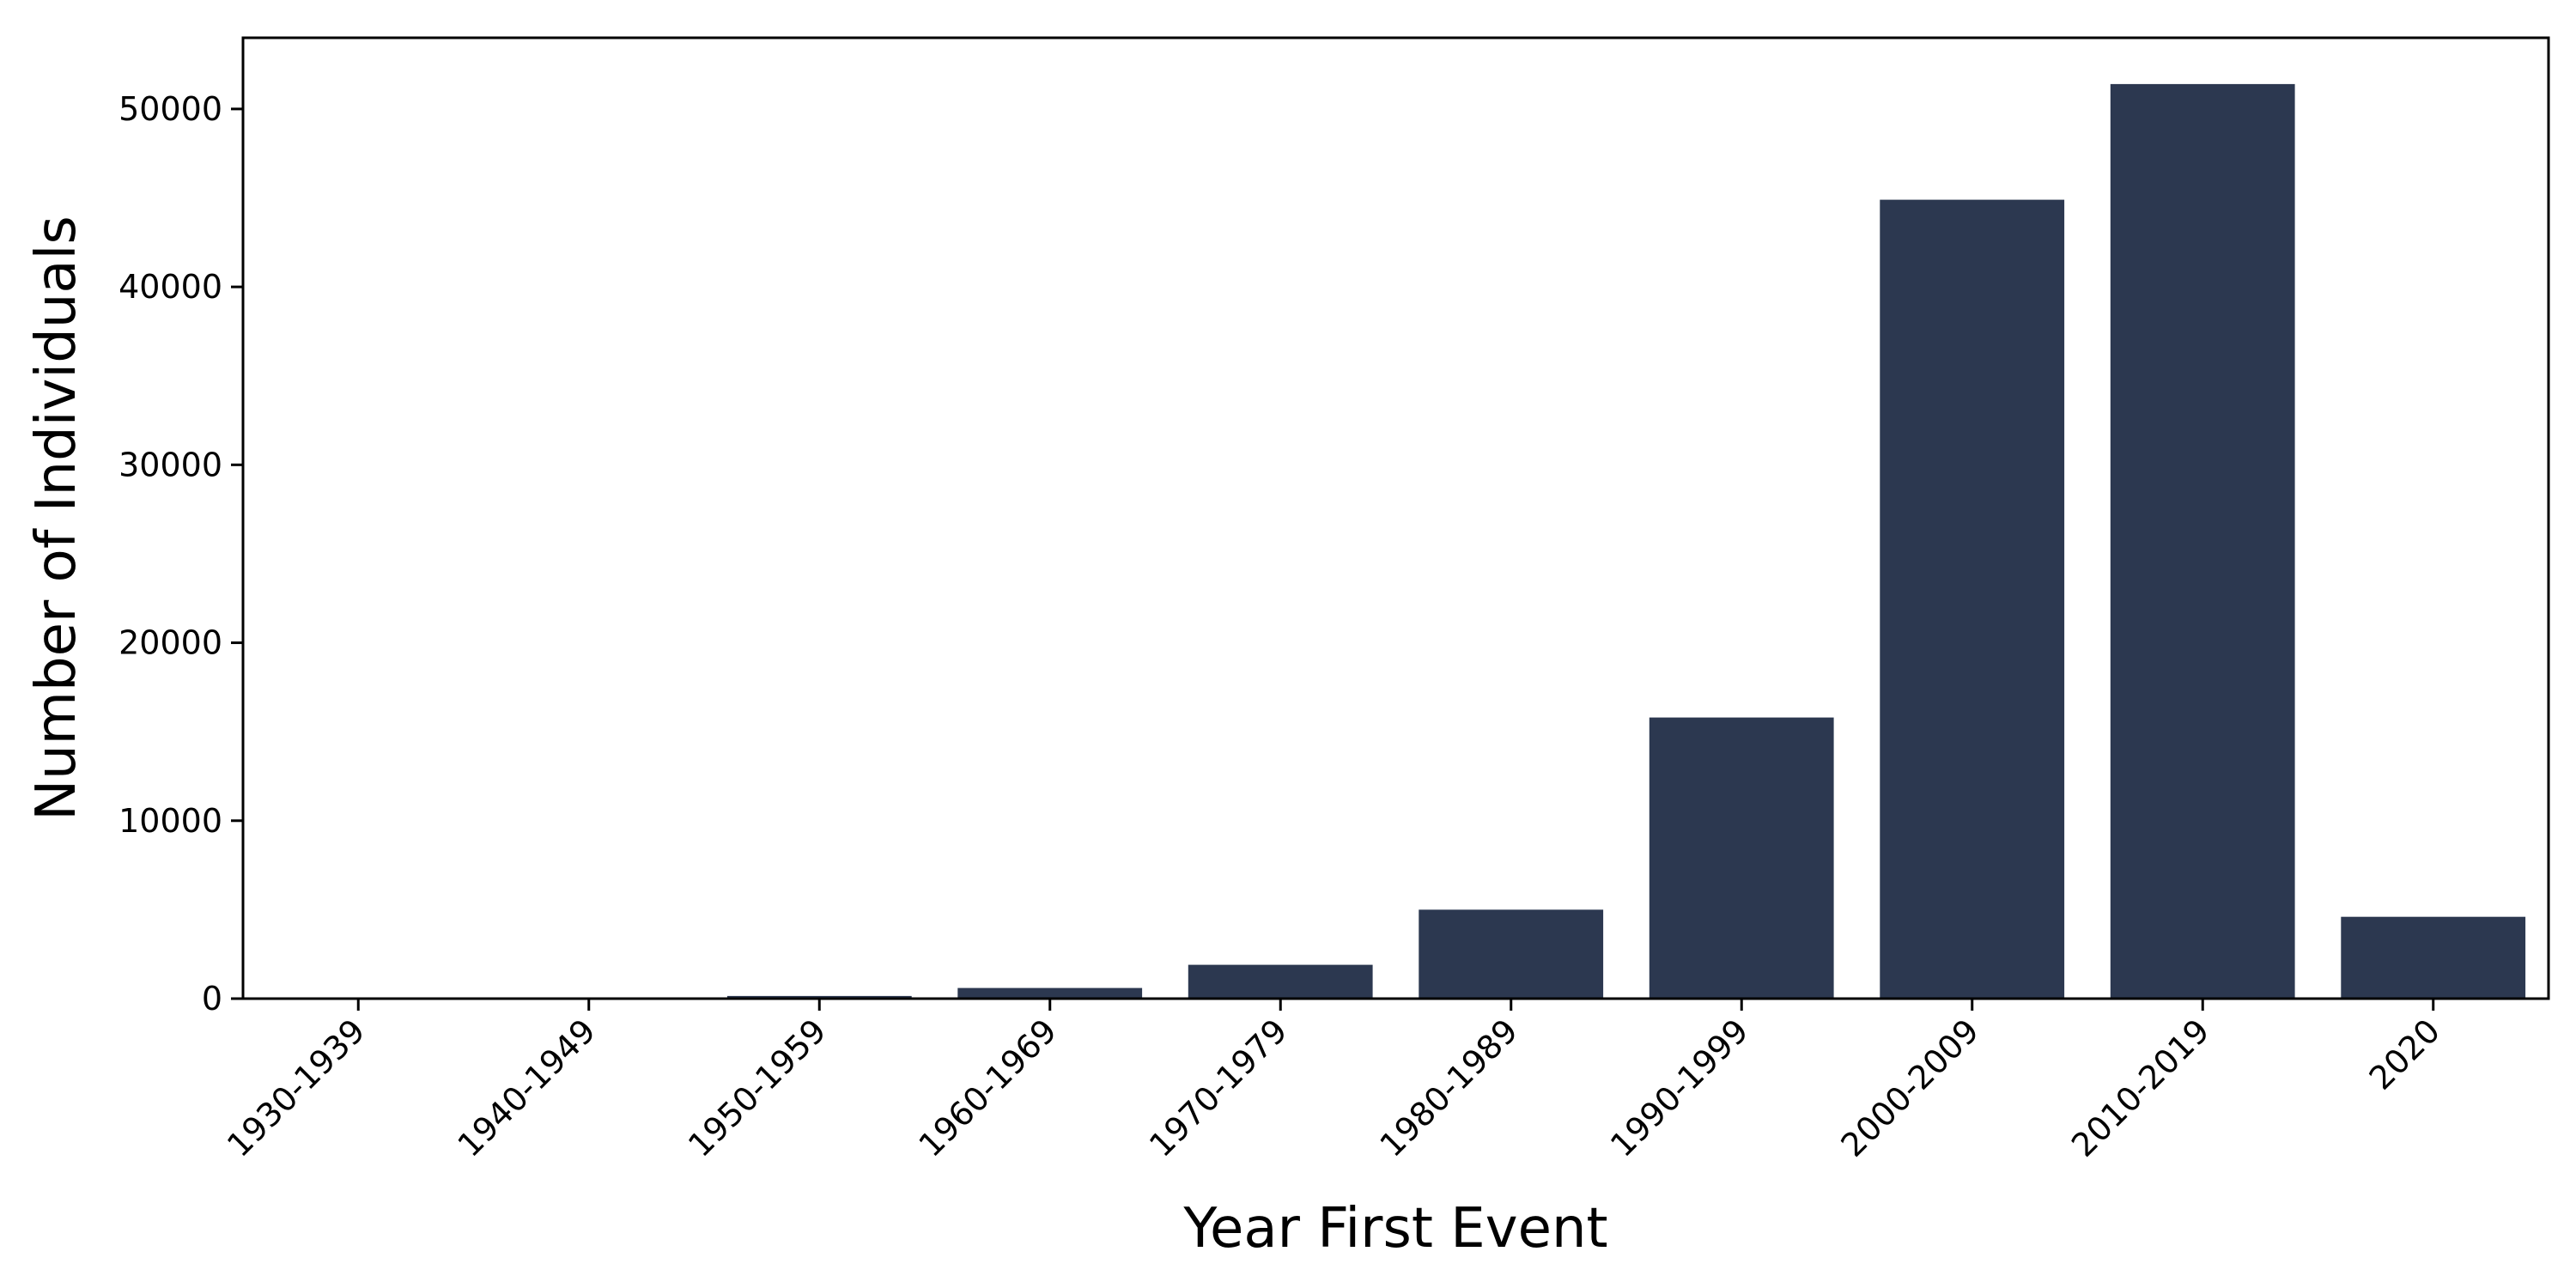 The image size is (2576, 1288). Describe the element at coordinates (1910, 1088) in the screenshot. I see `x-tick-label: 2000-2009` at that location.